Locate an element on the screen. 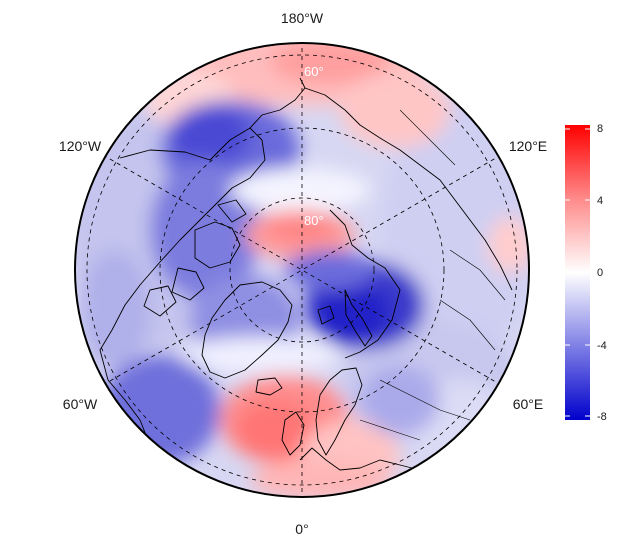  colorbar-label-neg4: -4 is located at coordinates (602, 346).